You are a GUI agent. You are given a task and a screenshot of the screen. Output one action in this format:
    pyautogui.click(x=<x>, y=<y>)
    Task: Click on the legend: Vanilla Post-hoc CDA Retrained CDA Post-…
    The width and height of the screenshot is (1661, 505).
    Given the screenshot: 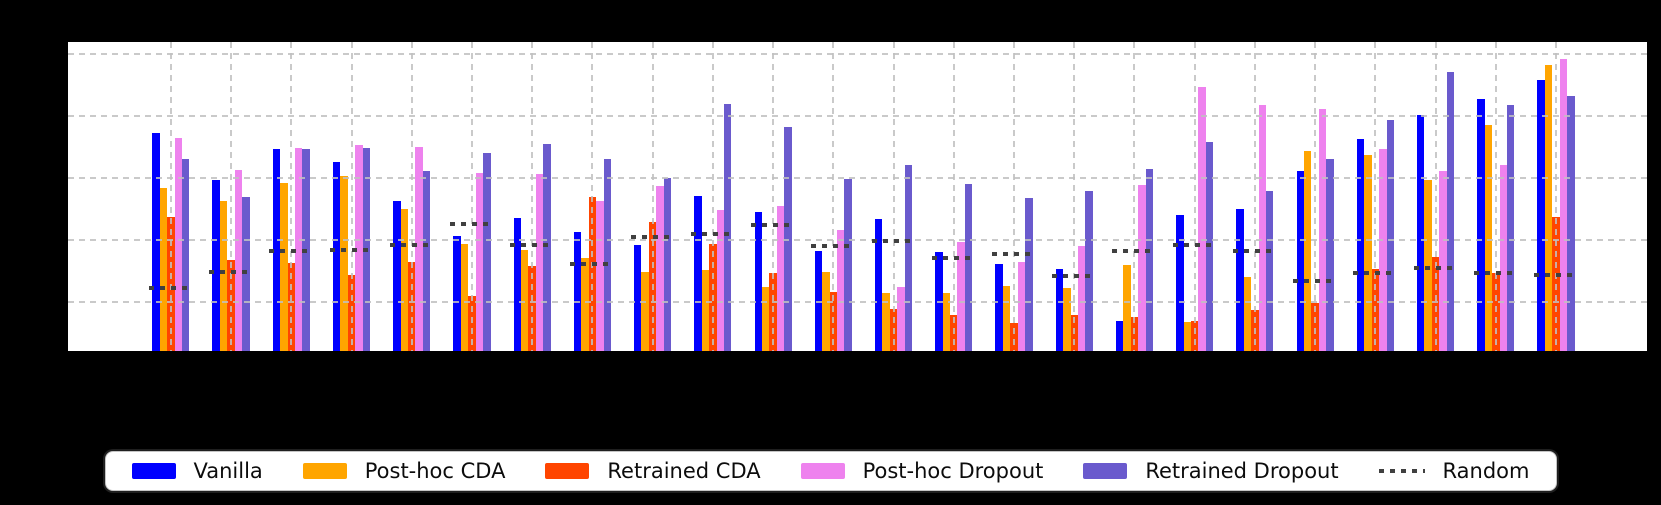 What is the action you would take?
    pyautogui.click(x=830, y=471)
    